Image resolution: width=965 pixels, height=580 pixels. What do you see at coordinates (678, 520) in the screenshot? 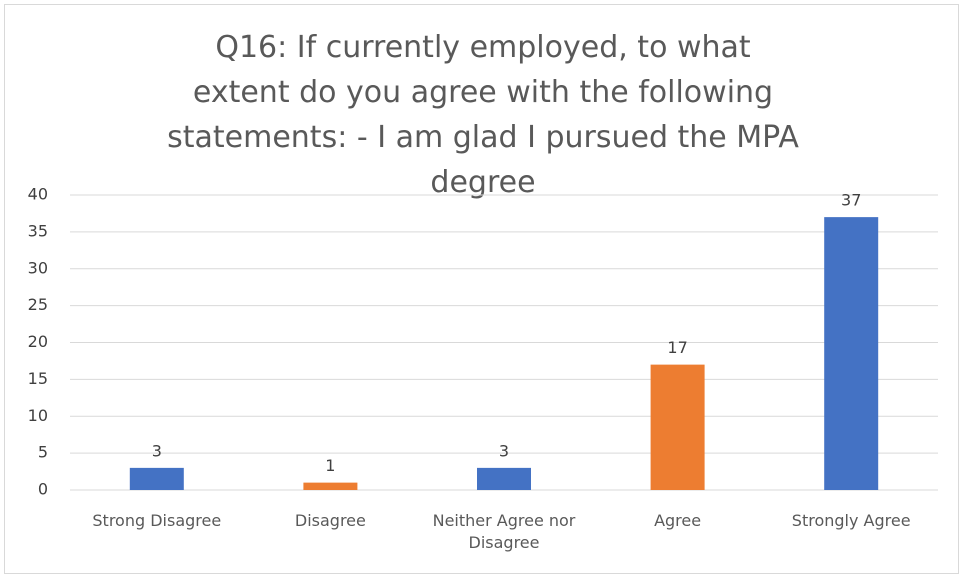
I see `x-tick-label: Agree` at bounding box center [678, 520].